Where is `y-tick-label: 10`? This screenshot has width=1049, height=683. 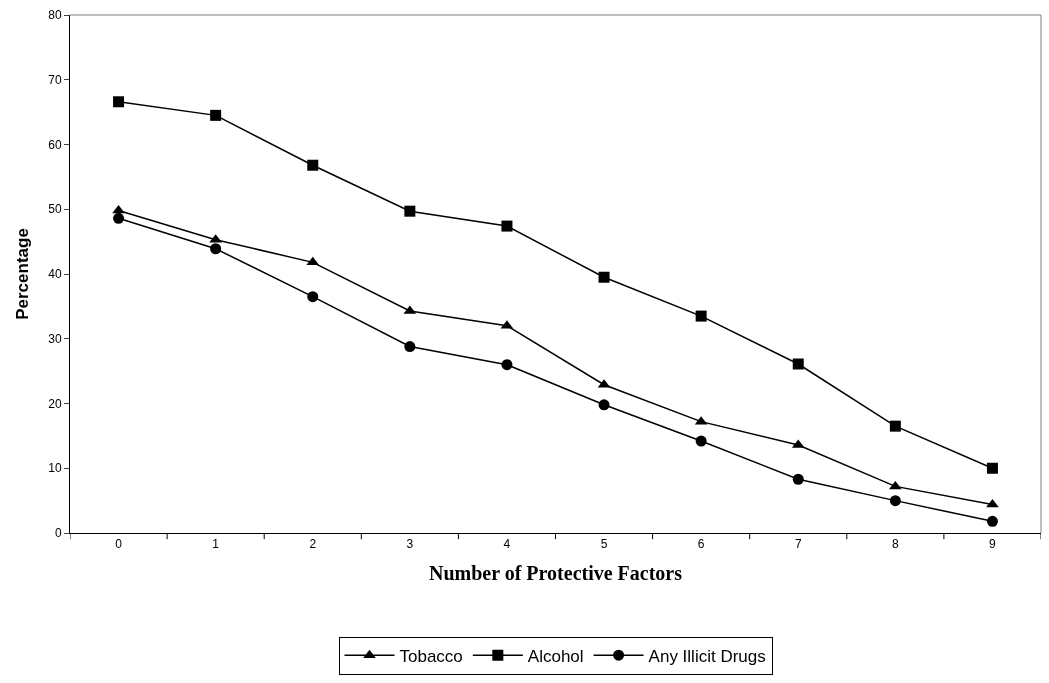 y-tick-label: 10 is located at coordinates (55, 468).